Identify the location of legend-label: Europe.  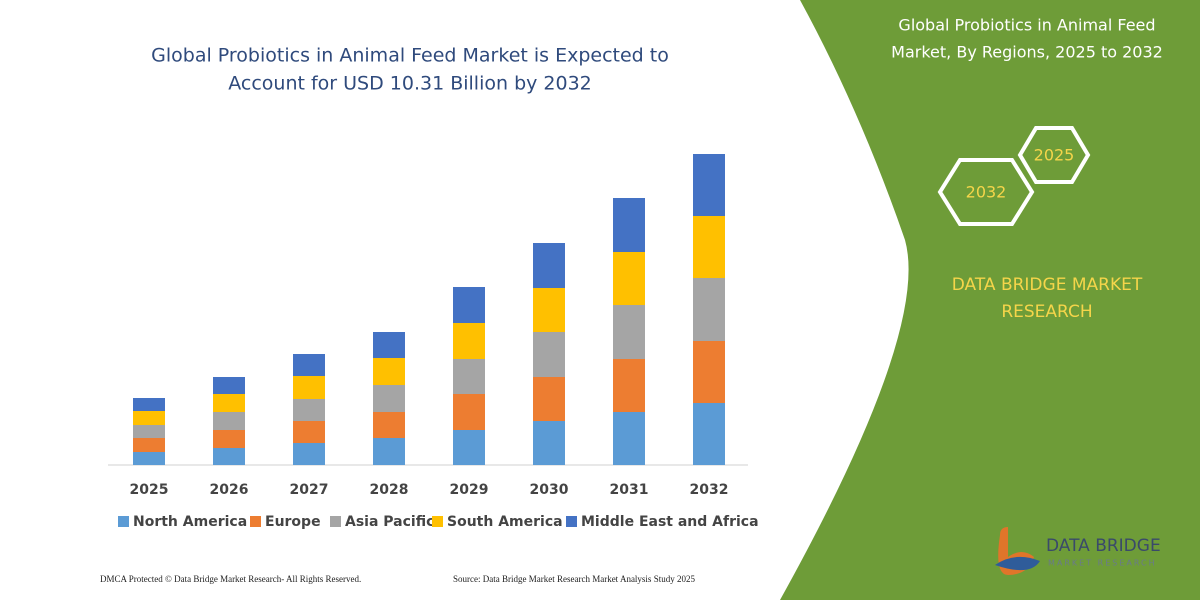
(293, 522).